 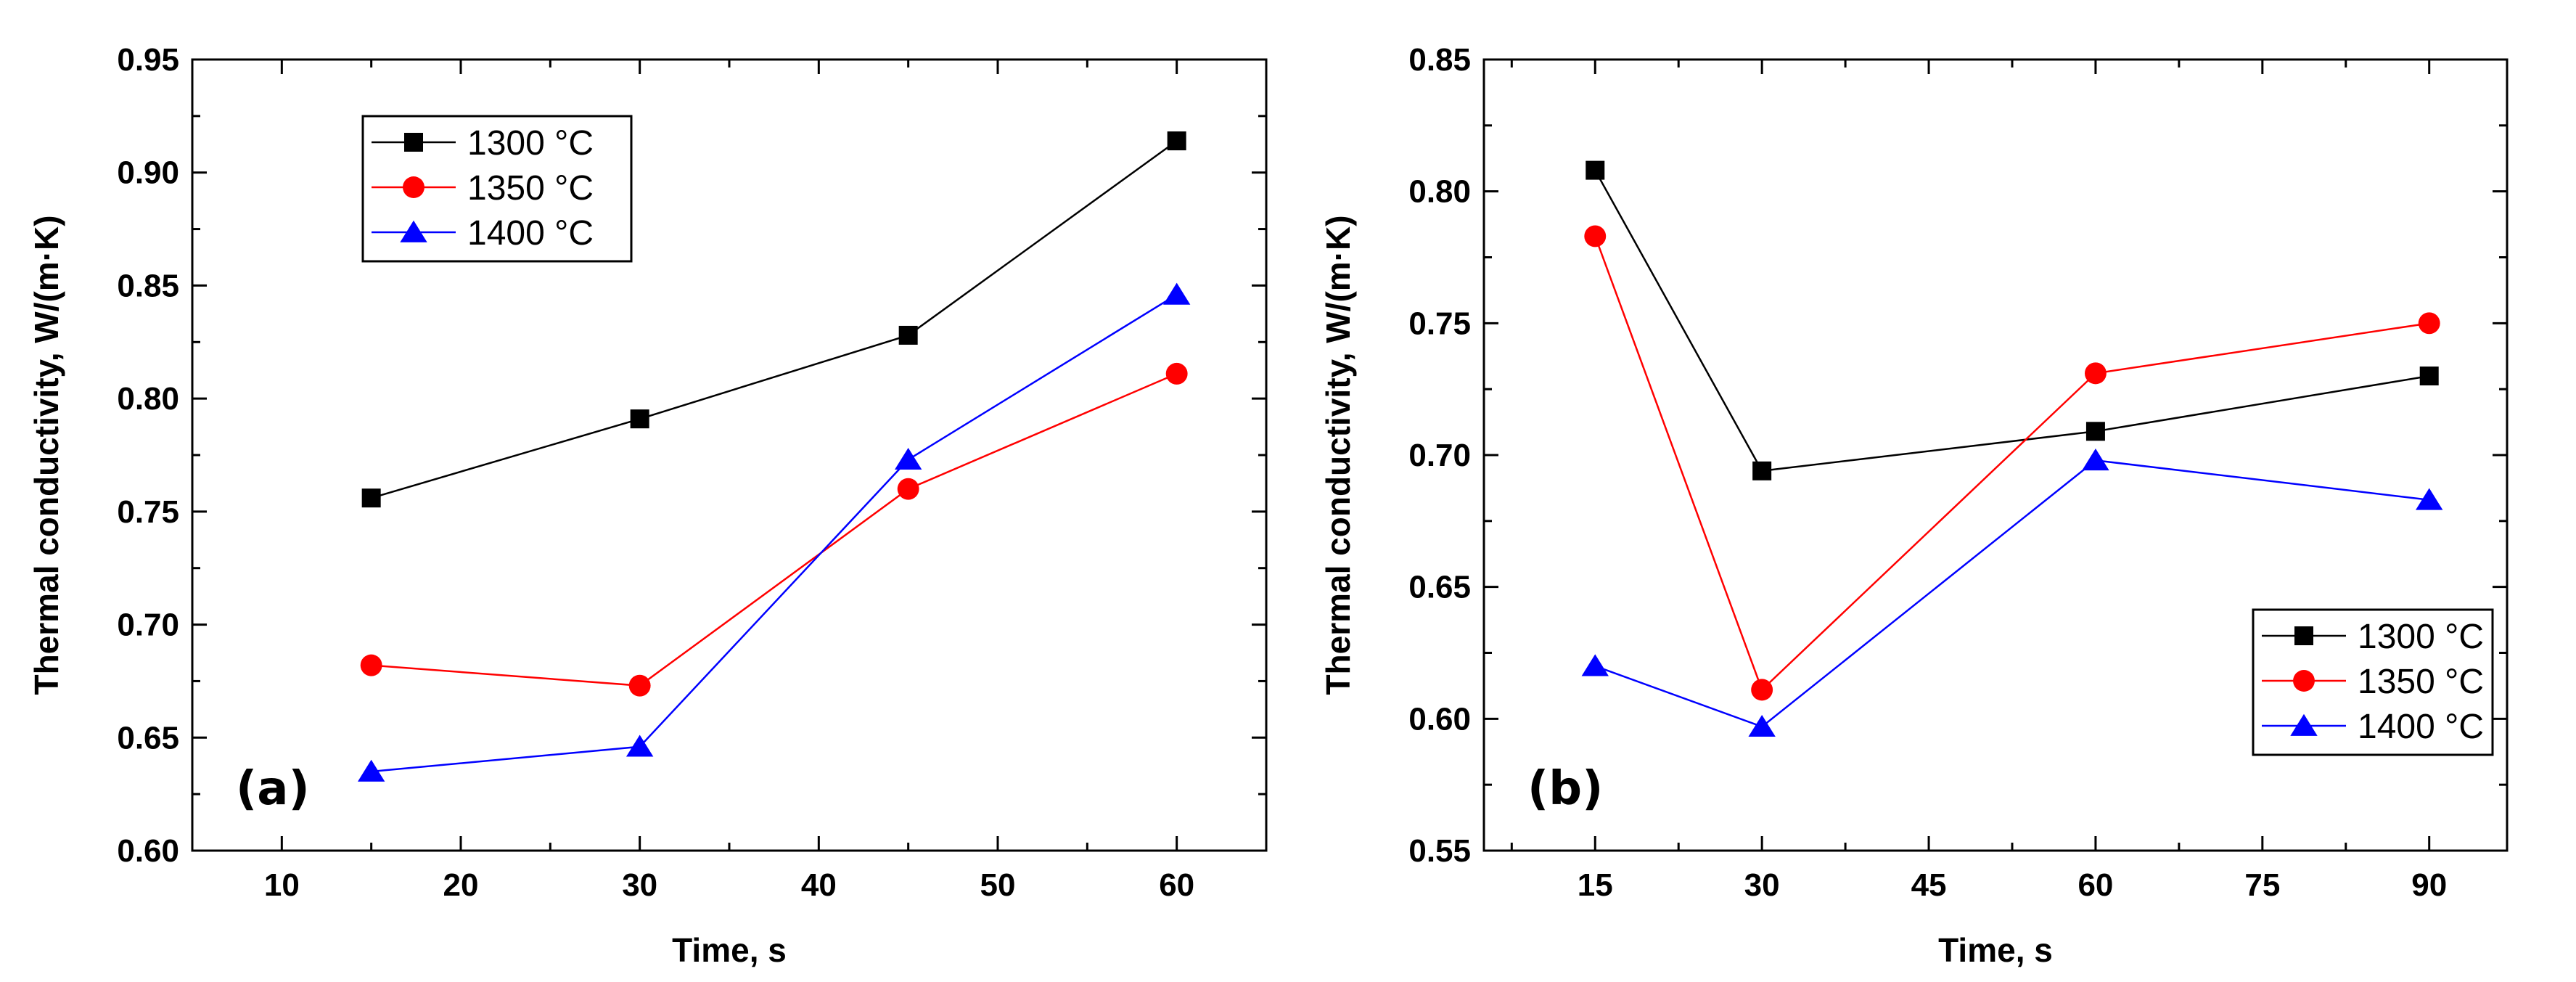 I want to click on y-tick-label: 0.90, so click(x=148, y=173).